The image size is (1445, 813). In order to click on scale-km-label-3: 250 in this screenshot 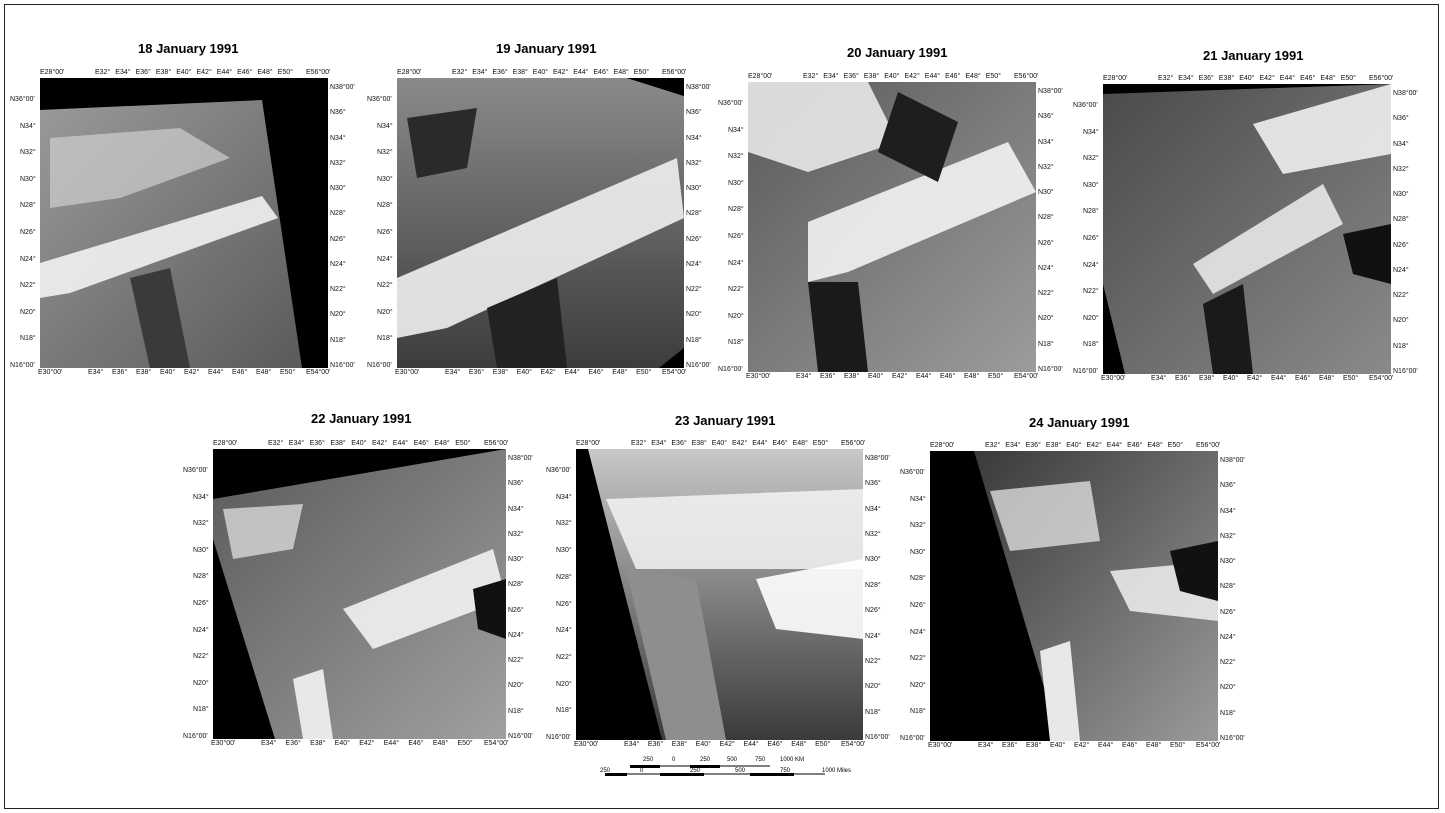, I will do `click(705, 760)`.